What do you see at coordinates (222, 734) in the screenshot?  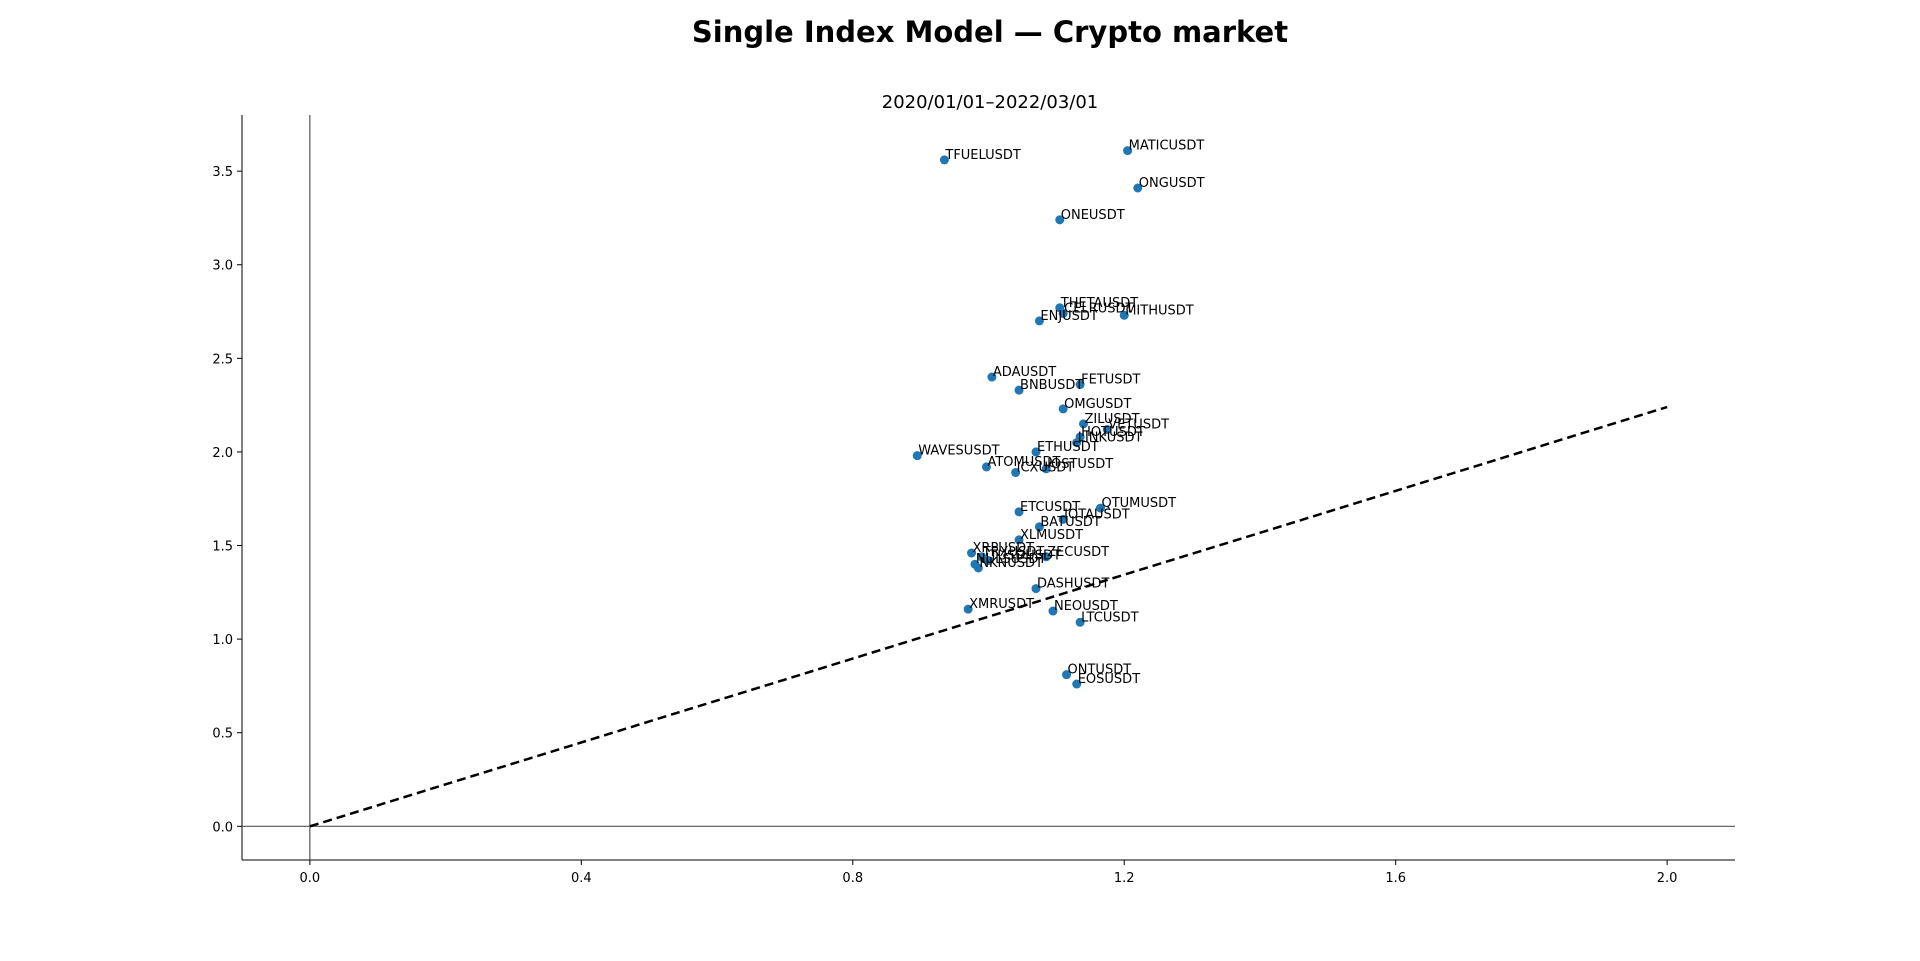 I see `y-tick-label: 0.5` at bounding box center [222, 734].